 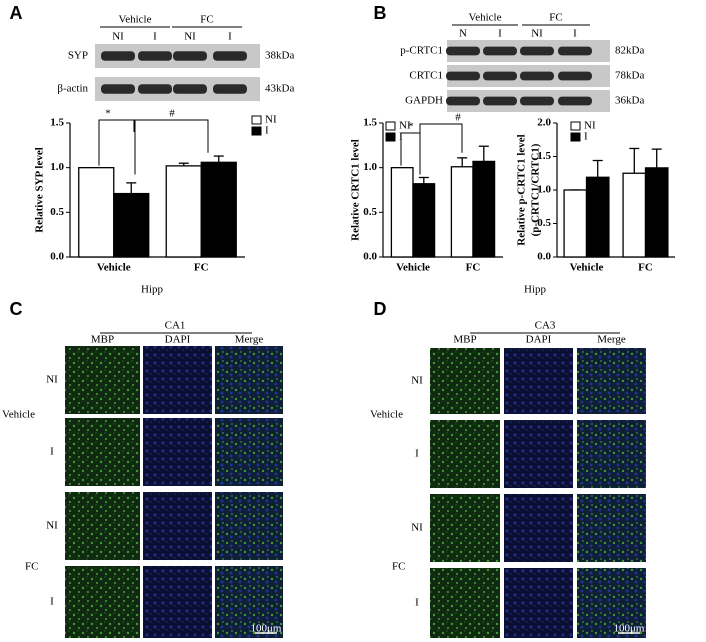 I want to click on y-tick-label: 2.0, so click(x=544, y=123).